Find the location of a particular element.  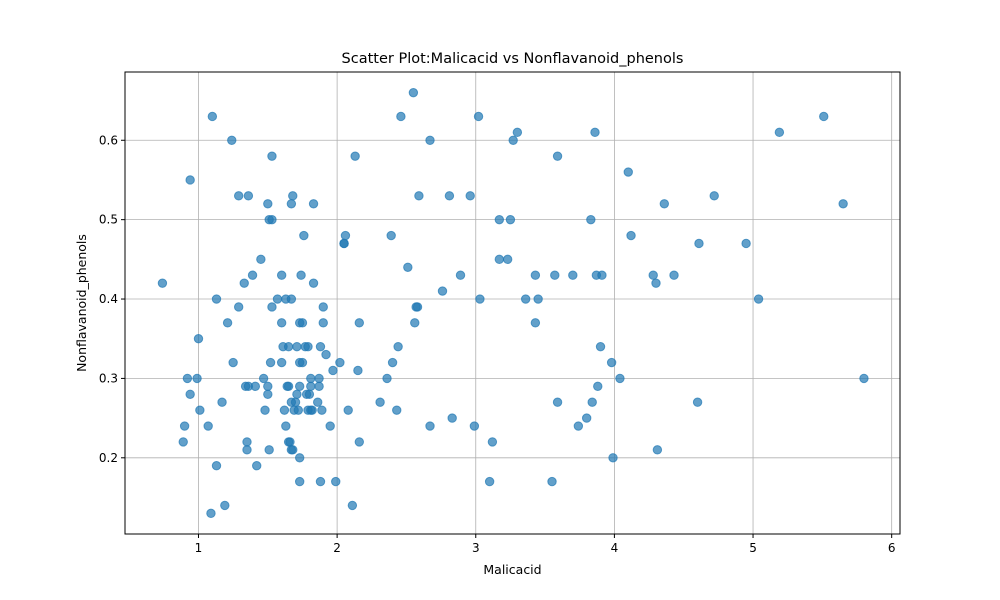

y-tick-label: 0.3 is located at coordinates (108, 378).